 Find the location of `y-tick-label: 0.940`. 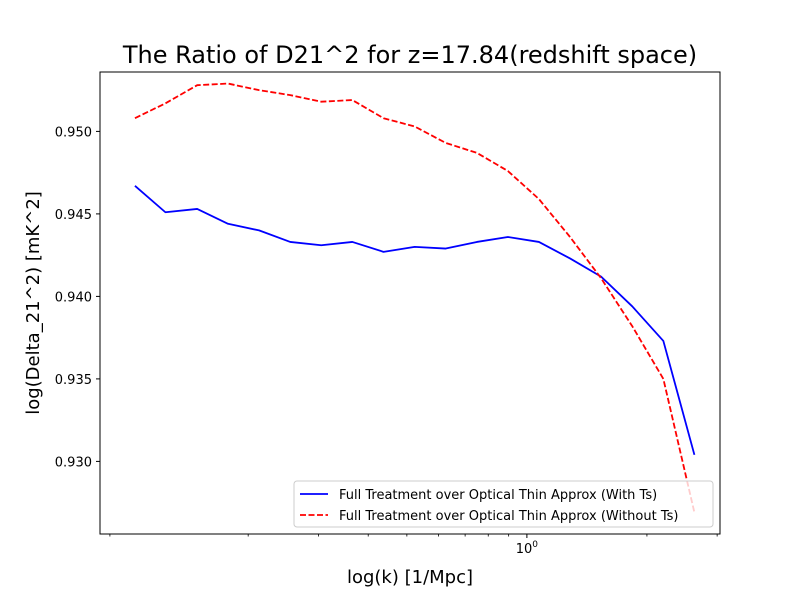

y-tick-label: 0.940 is located at coordinates (73, 297).